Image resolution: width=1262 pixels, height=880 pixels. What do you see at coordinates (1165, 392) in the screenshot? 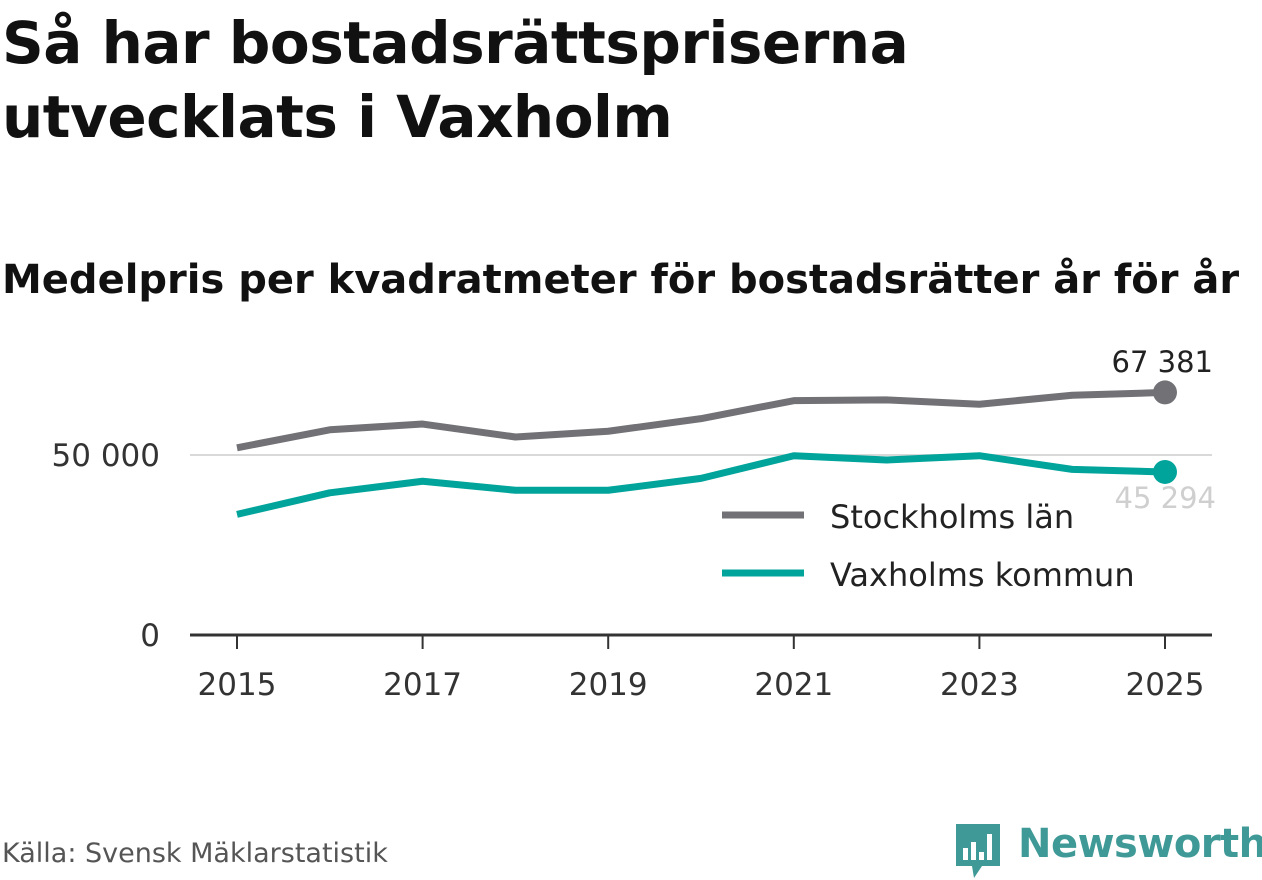
I see `series-end-point-stockholm` at bounding box center [1165, 392].